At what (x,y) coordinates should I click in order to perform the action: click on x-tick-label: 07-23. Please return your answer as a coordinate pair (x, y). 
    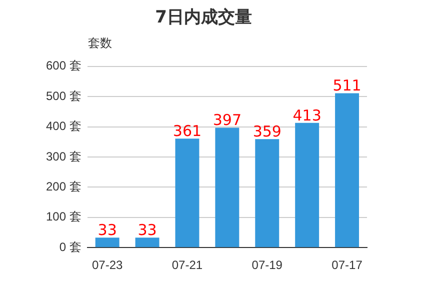
    Looking at the image, I should click on (107, 265).